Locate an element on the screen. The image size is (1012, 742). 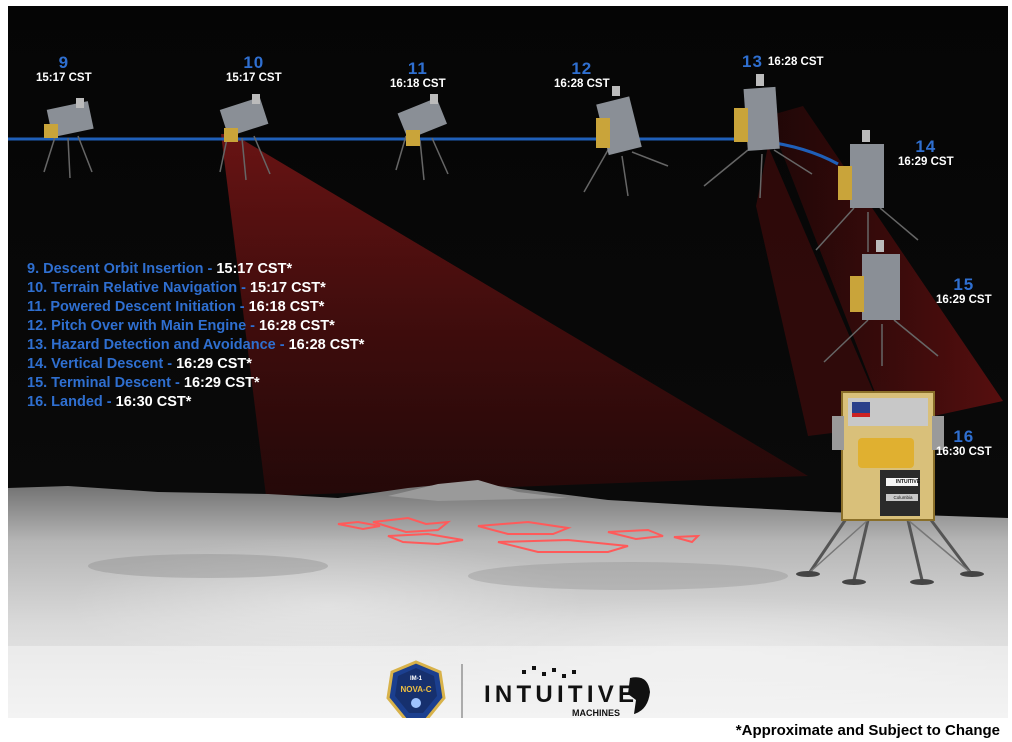
legend-item: 16. Landed - 16:30 CST* is located at coordinates (195, 402).